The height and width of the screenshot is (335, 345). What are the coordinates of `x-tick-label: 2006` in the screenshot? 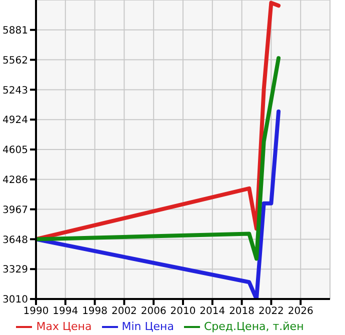 It's located at (153, 312).